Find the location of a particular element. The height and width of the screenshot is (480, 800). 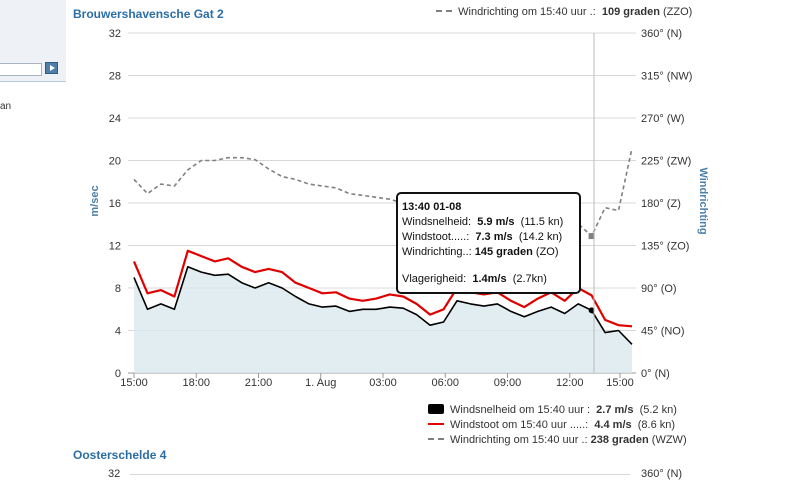

tooltip-speed-kn: (11.5 kn) is located at coordinates (542, 222).